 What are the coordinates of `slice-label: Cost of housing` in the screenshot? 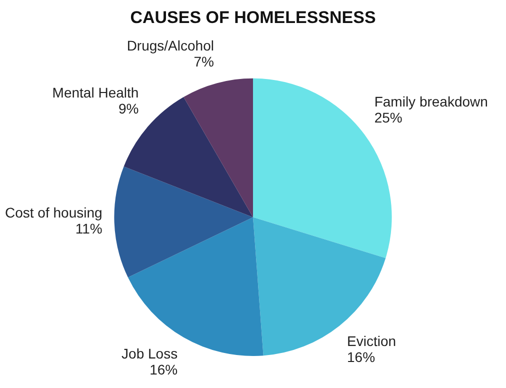 It's located at (53, 212).